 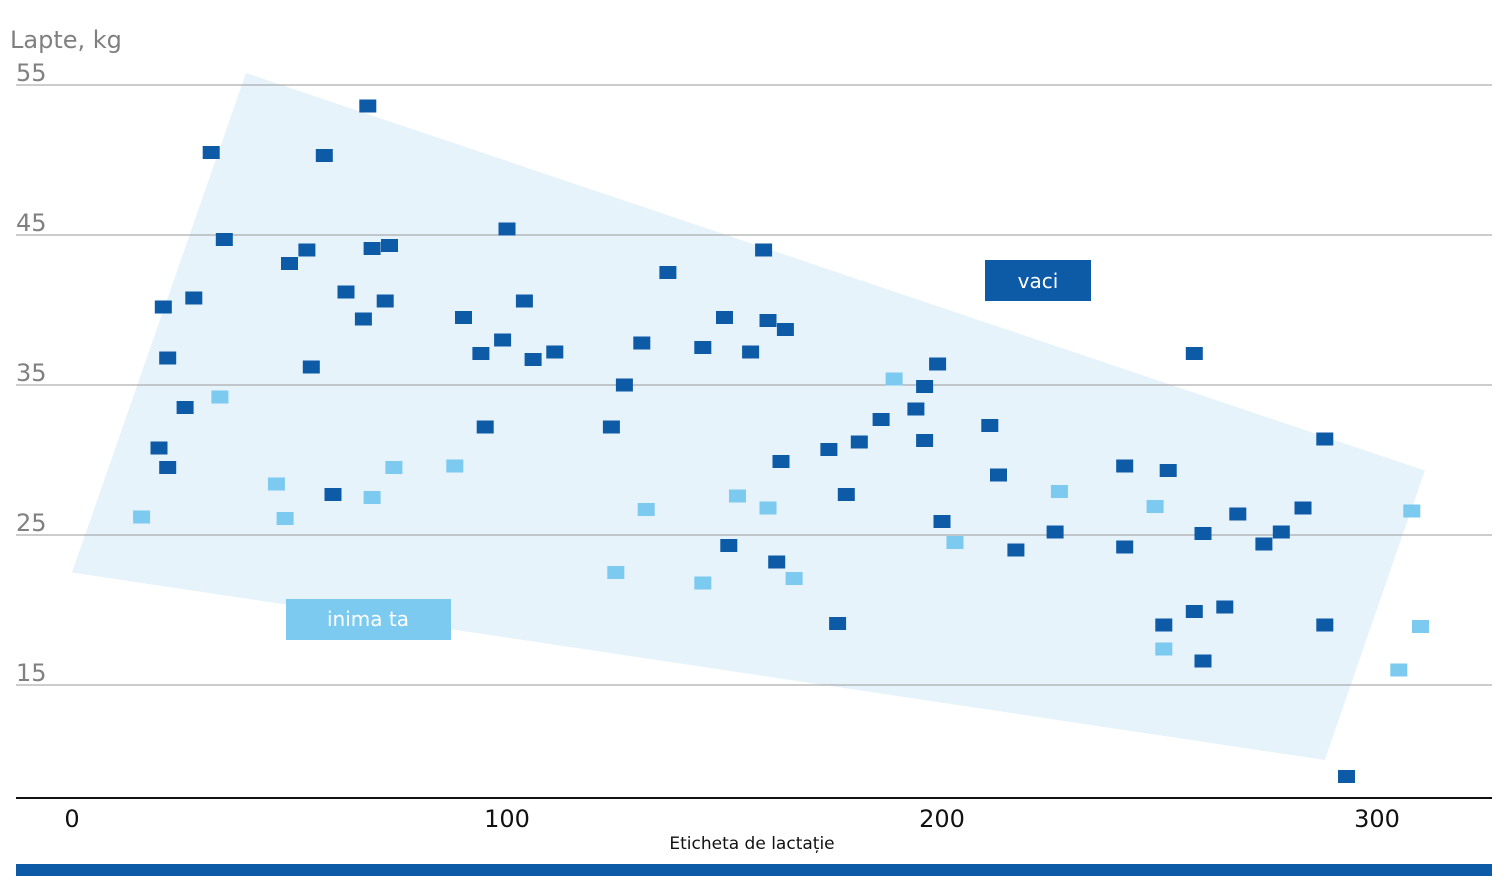 What do you see at coordinates (31, 673) in the screenshot?
I see `y-tick-15: 15` at bounding box center [31, 673].